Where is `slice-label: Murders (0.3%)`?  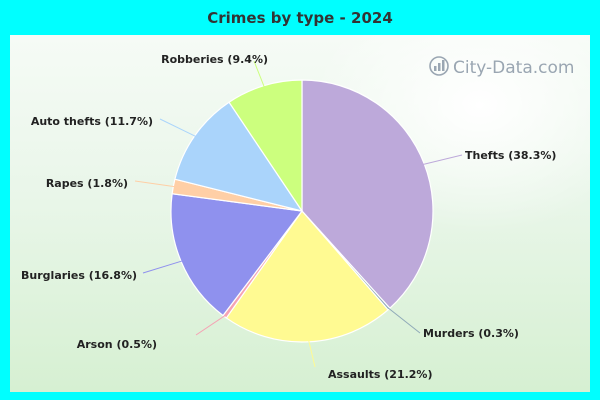
slice-label: Murders (0.3%) is located at coordinates (471, 333).